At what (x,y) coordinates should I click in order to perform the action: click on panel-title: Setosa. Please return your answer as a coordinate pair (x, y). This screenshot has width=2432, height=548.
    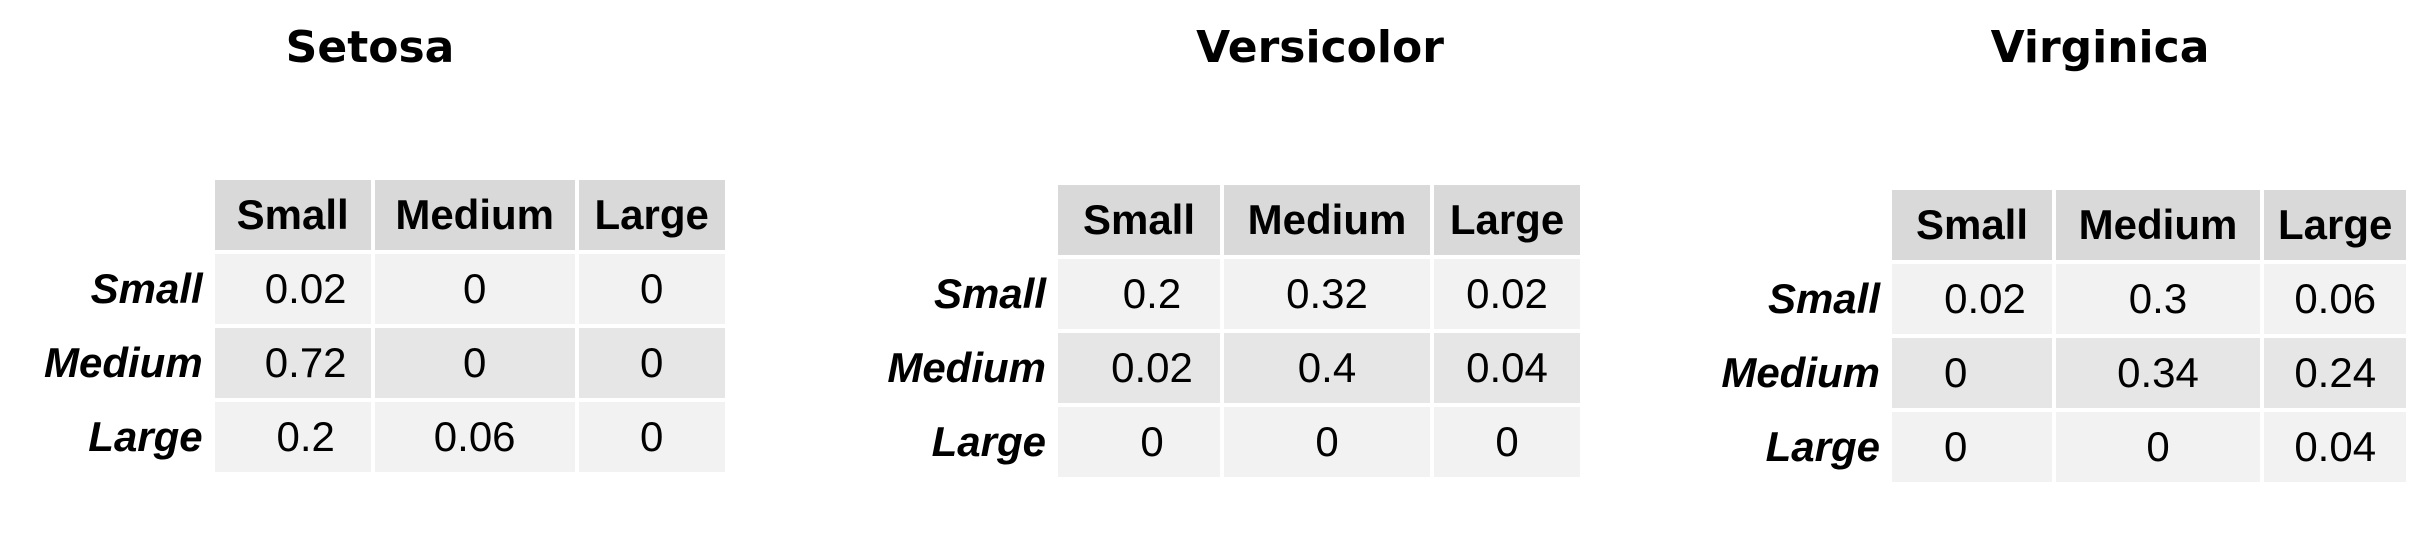
    Looking at the image, I should click on (370, 47).